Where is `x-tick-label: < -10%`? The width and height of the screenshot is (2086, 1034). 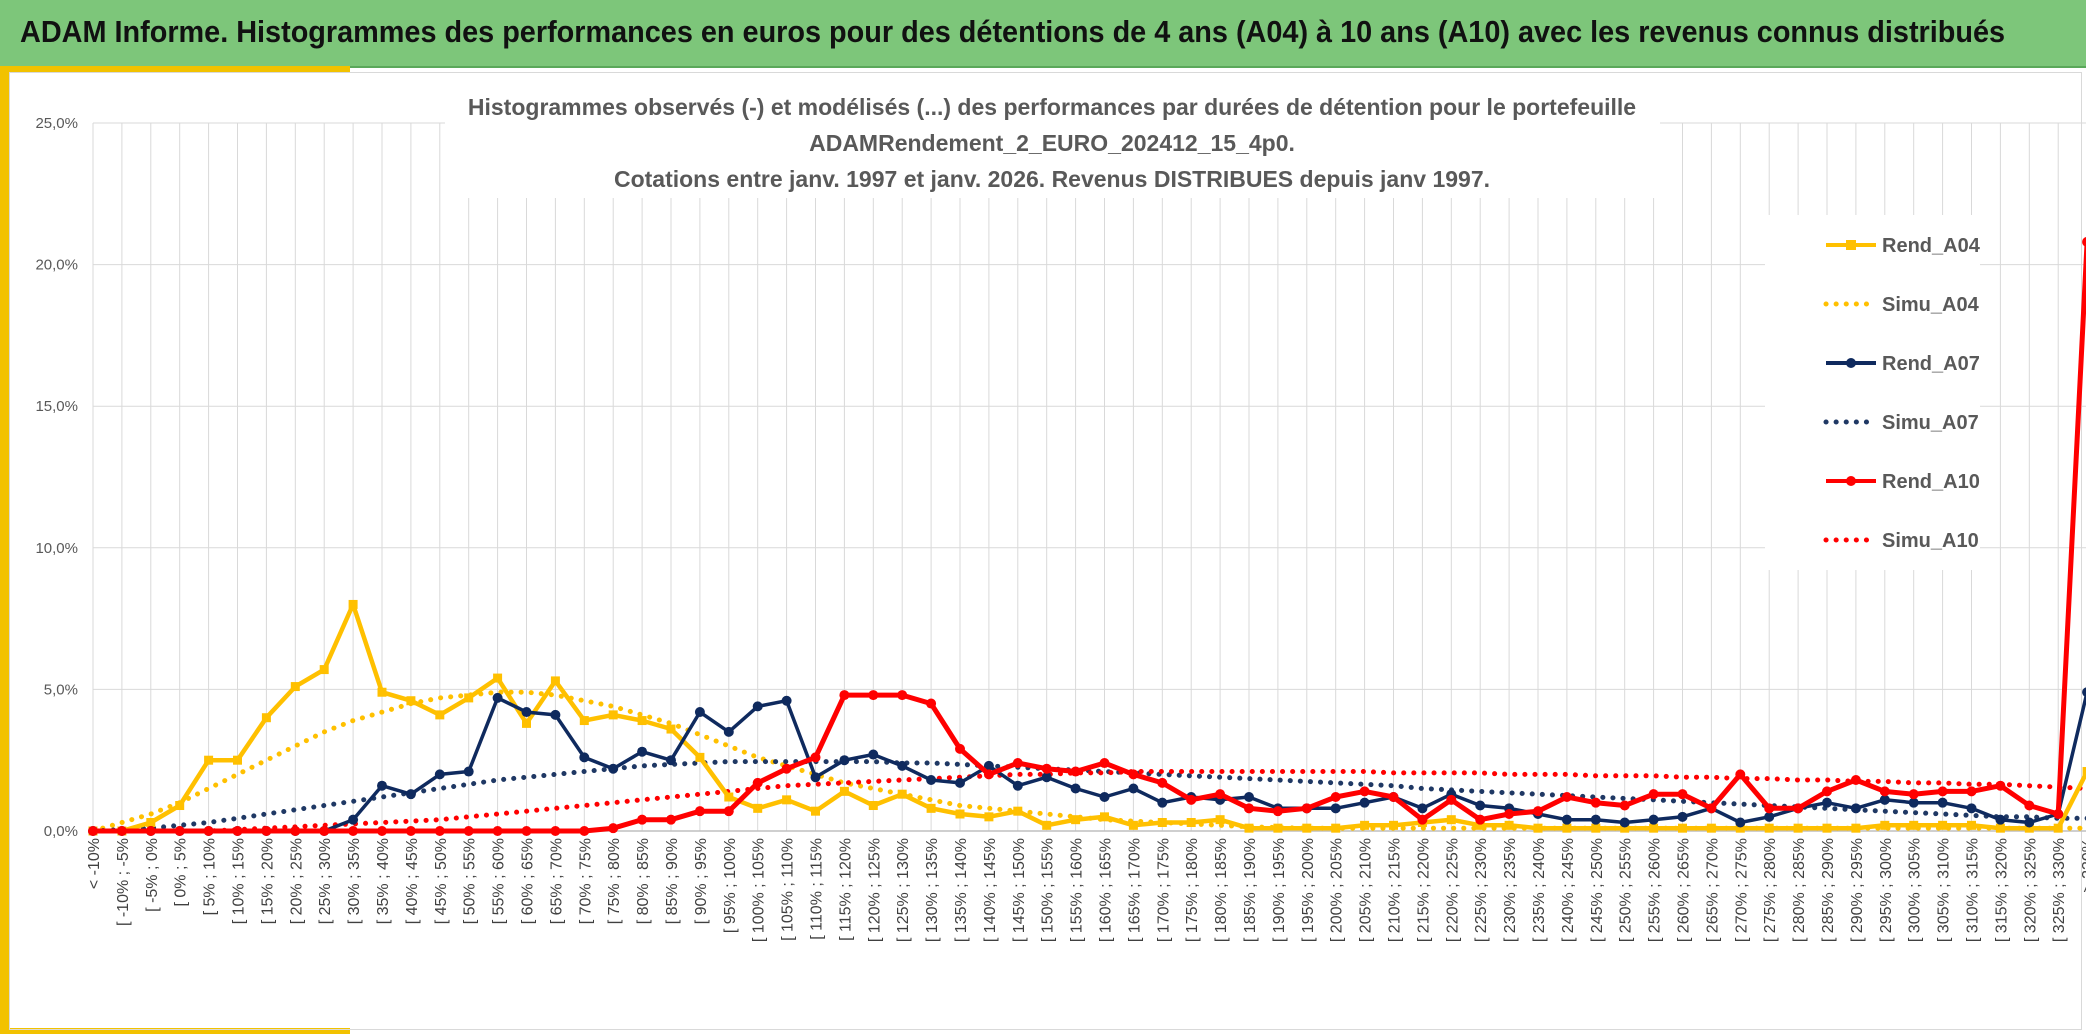 x-tick-label: < -10% is located at coordinates (94, 863).